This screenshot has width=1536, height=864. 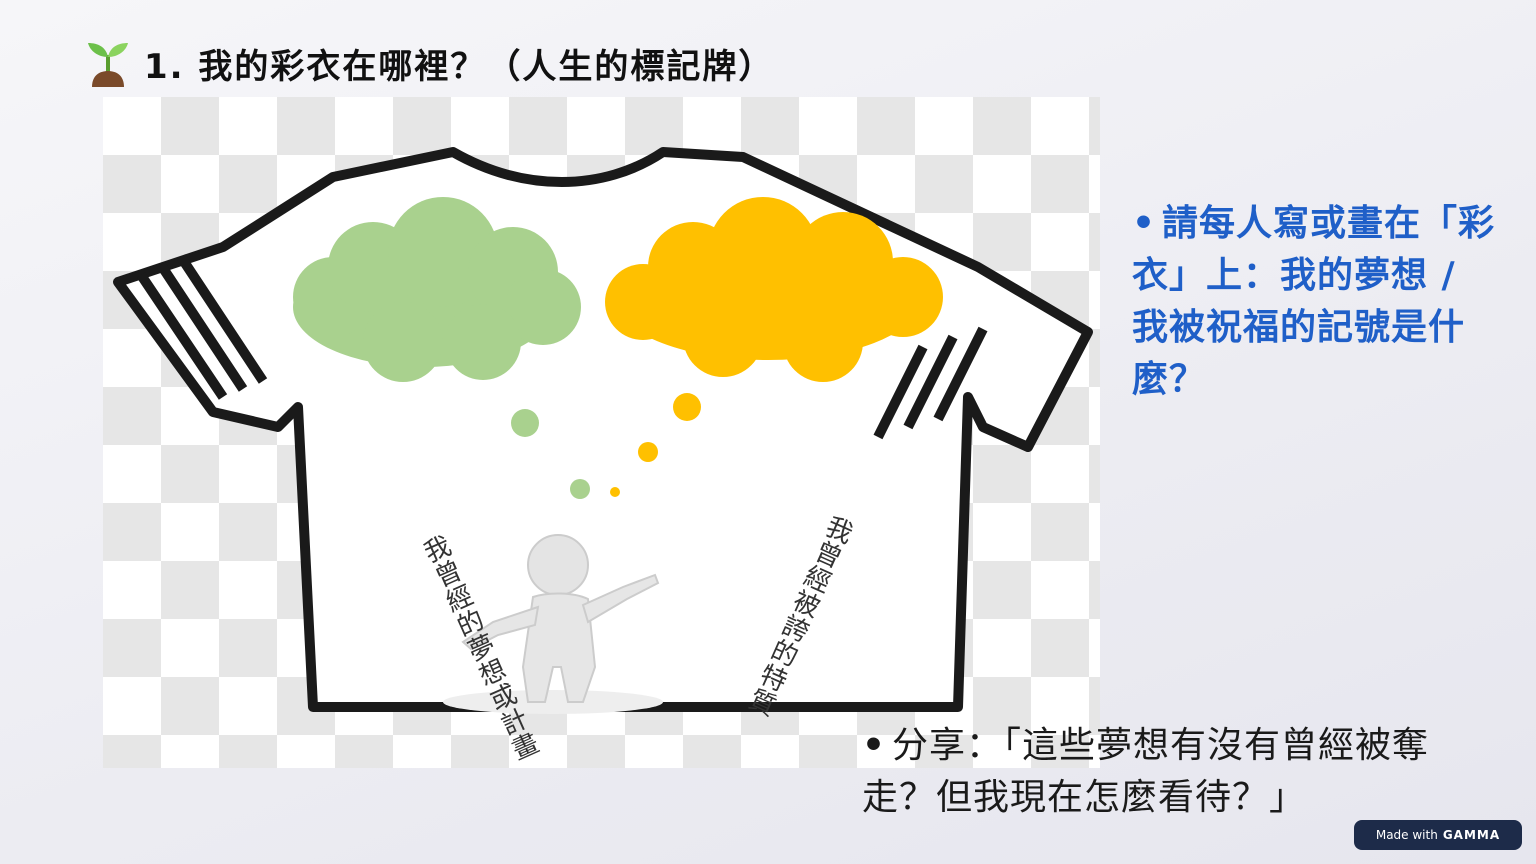 What do you see at coordinates (1406, 835) in the screenshot?
I see `badge-prefix: Made with` at bounding box center [1406, 835].